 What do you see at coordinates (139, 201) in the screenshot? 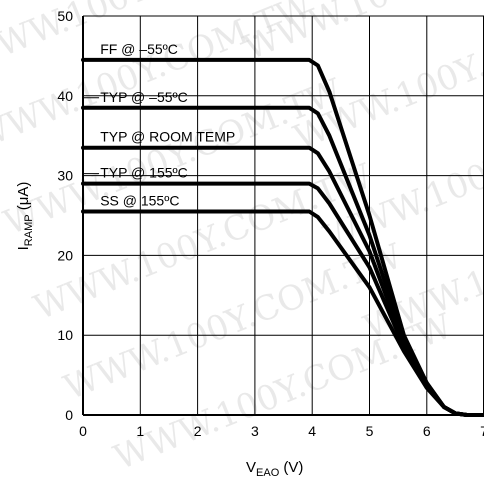
I see `series-label: SS @ 155ºC` at bounding box center [139, 201].